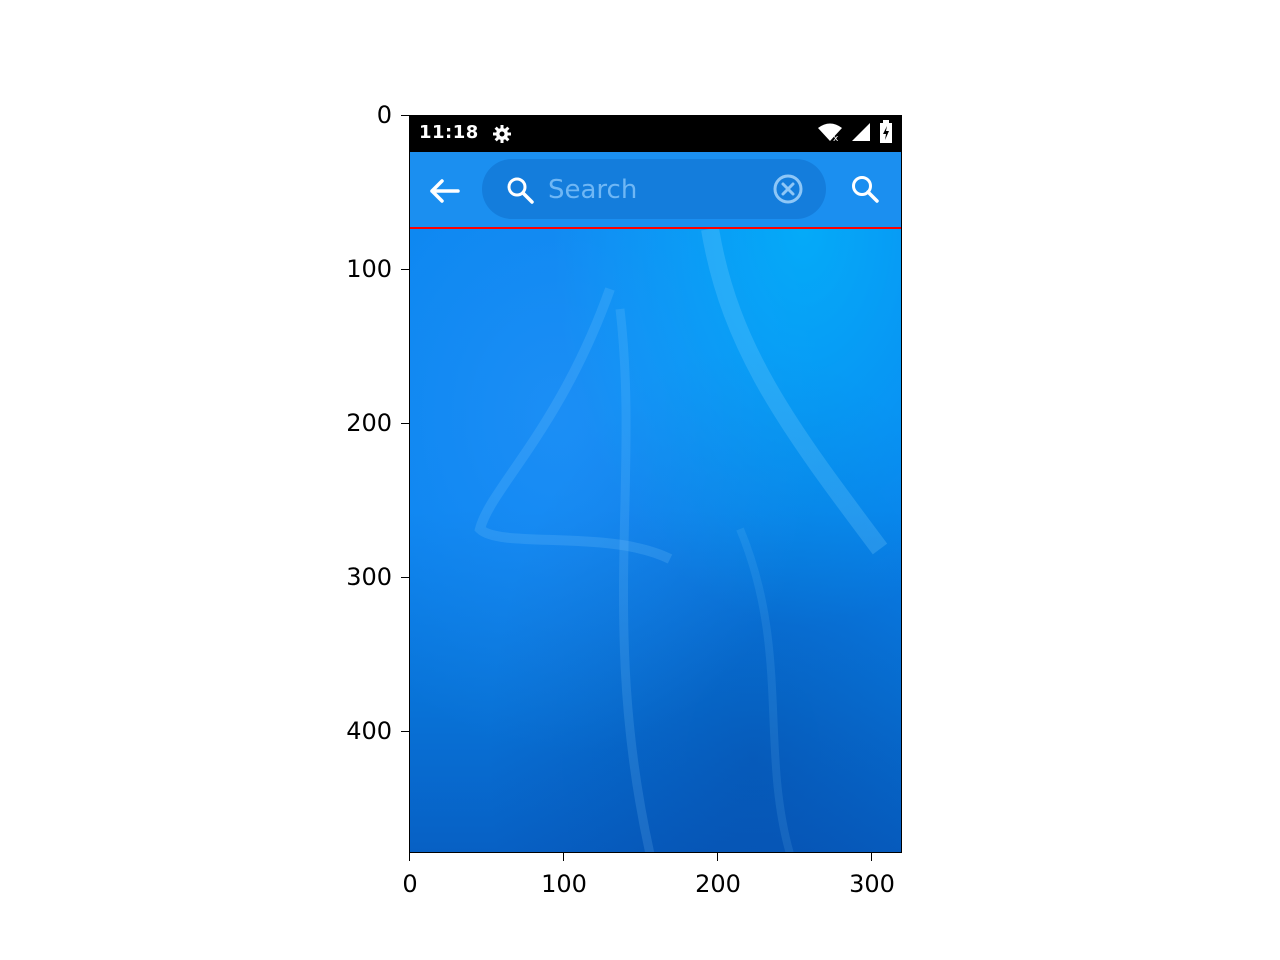 The height and width of the screenshot is (960, 1280). I want to click on y-tick-label: 200, so click(369, 423).